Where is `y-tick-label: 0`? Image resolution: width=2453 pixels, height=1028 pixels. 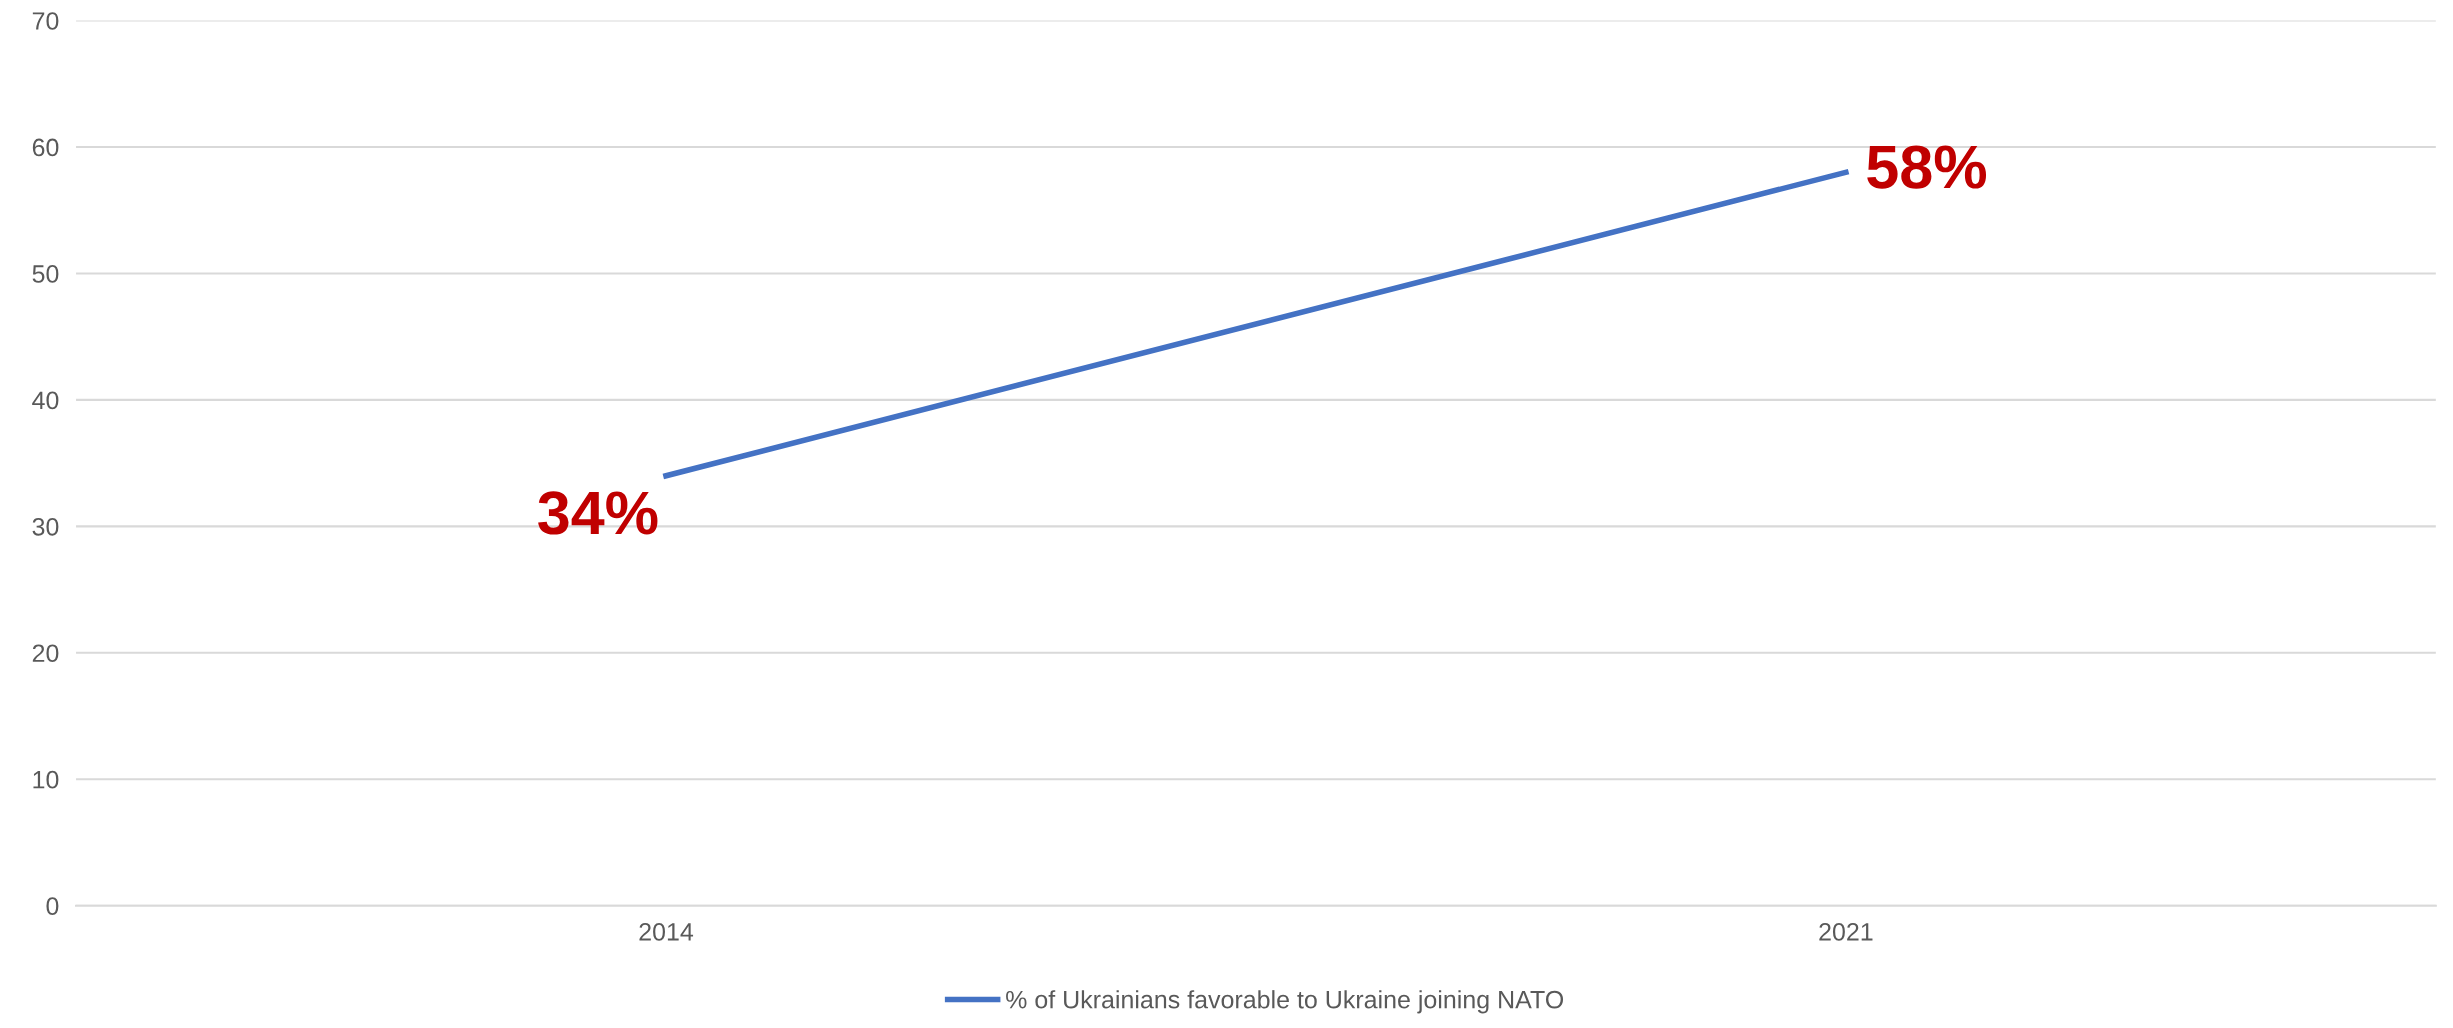 y-tick-label: 0 is located at coordinates (52, 906).